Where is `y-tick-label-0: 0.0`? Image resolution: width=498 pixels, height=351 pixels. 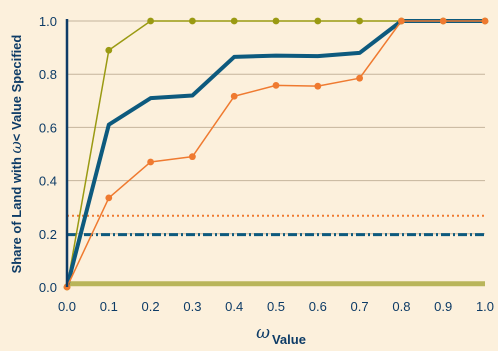
y-tick-label-0: 0.0 is located at coordinates (48, 287).